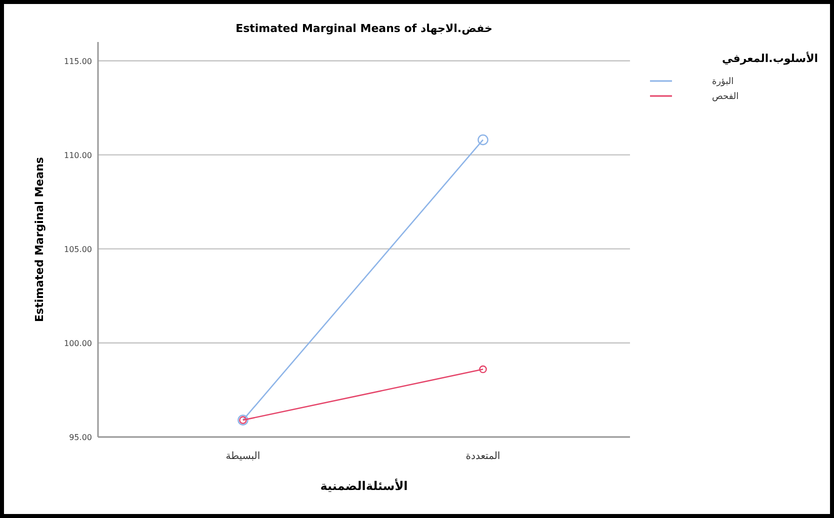  Describe the element at coordinates (78, 249) in the screenshot. I see `y-tick-label: 105.00` at that location.